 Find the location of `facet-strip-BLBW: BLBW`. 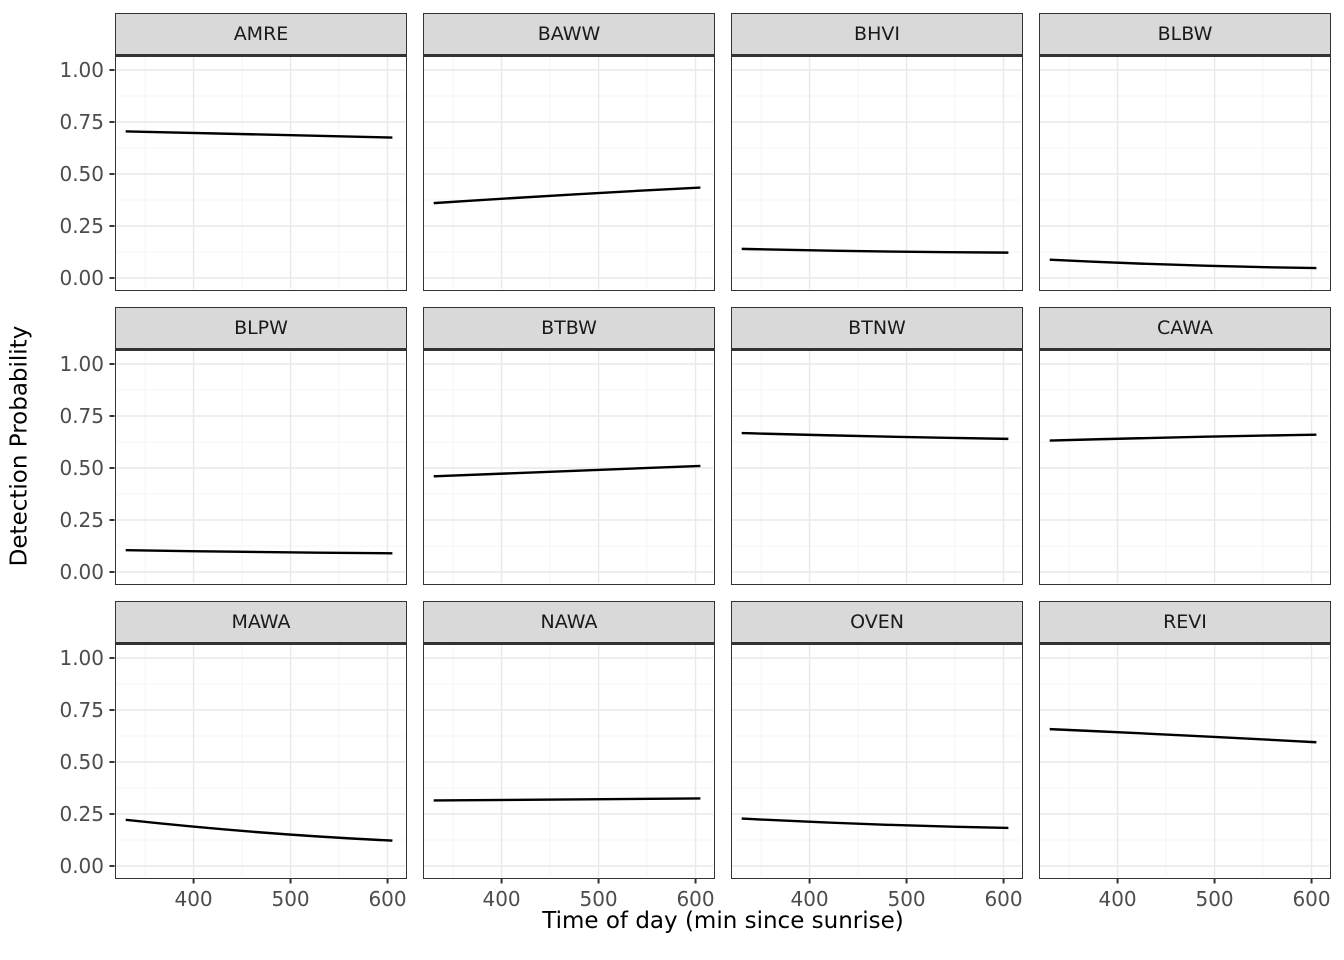

facet-strip-BLBW: BLBW is located at coordinates (1185, 34).